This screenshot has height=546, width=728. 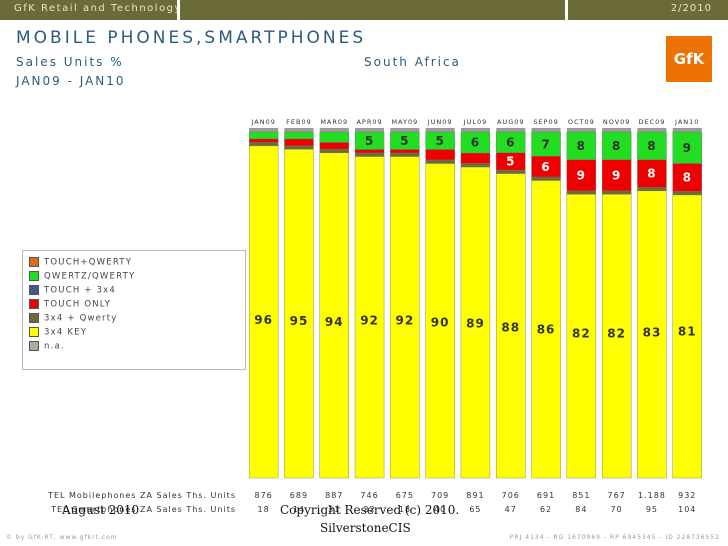 I want to click on watermark-owner: SilverstoneCIS, so click(x=365, y=528).